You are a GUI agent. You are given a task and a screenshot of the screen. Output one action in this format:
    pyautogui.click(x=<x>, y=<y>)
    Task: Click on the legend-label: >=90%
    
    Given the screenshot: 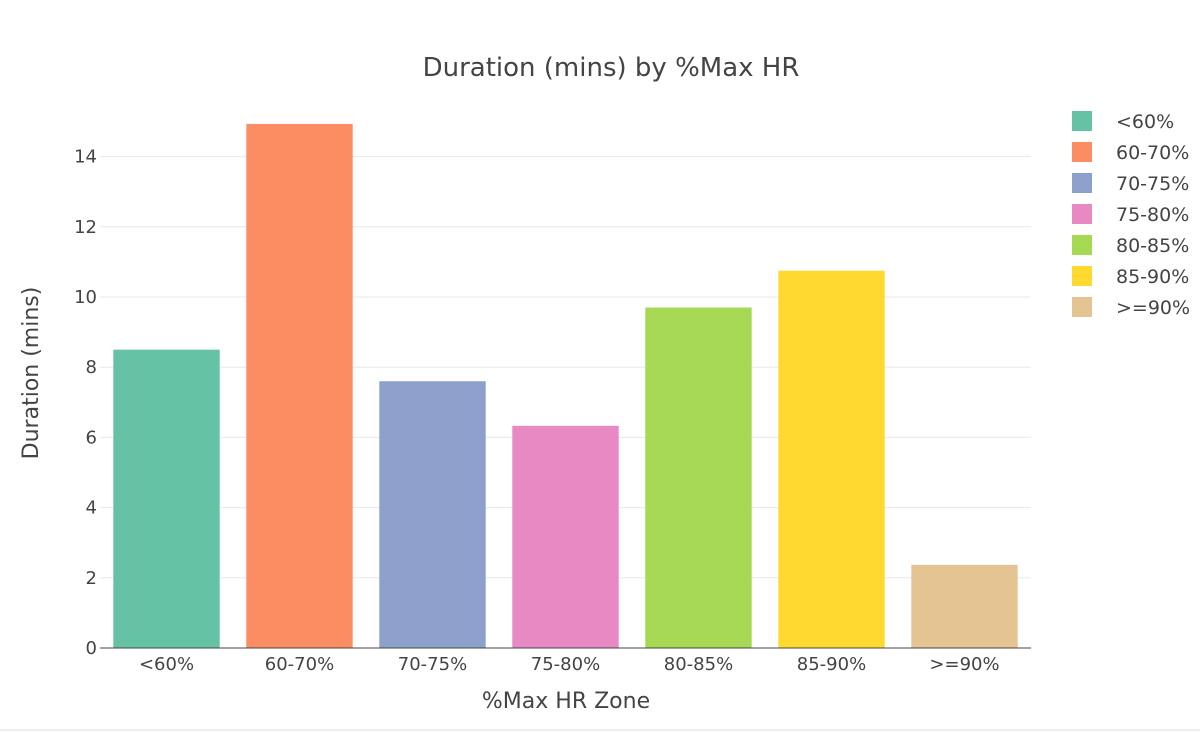 What is the action you would take?
    pyautogui.click(x=1153, y=308)
    